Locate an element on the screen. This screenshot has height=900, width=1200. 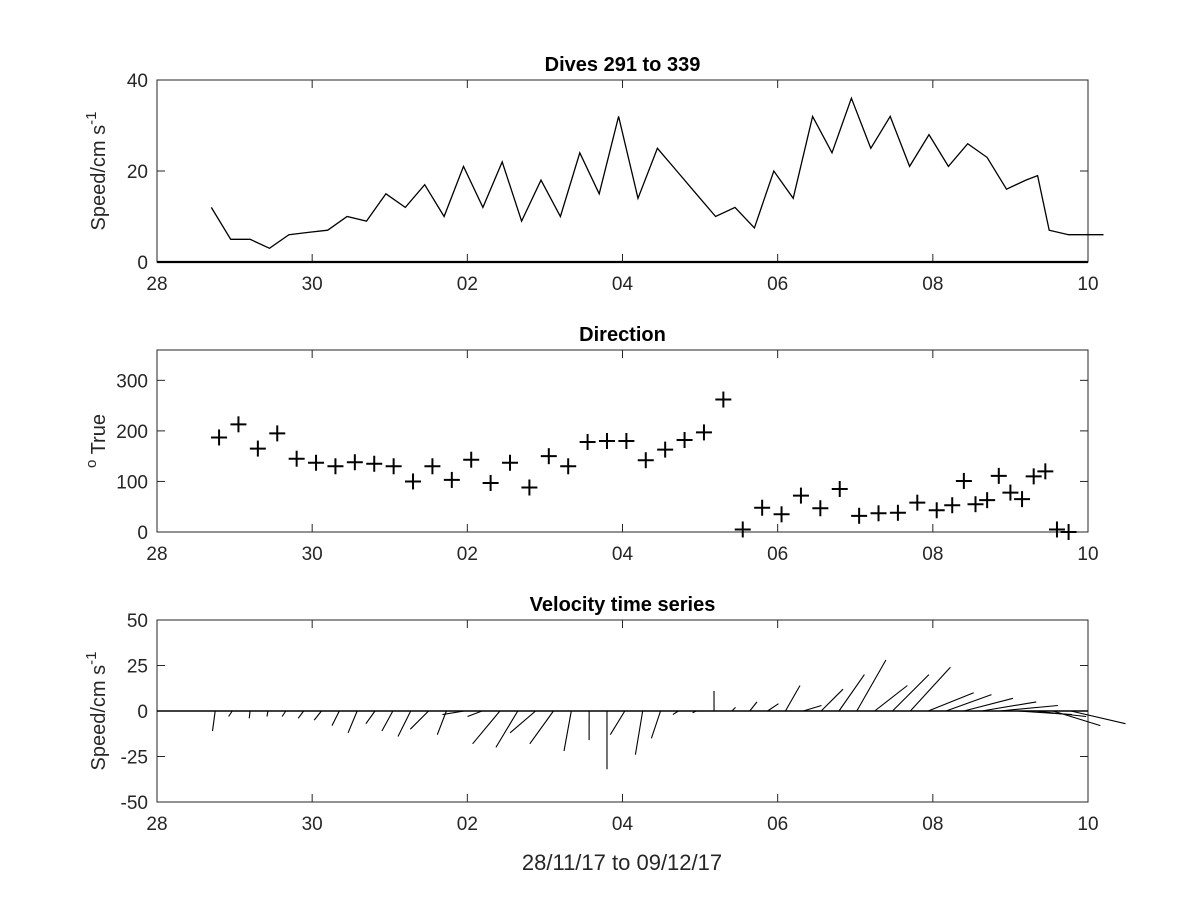
x-tick-label: 04 is located at coordinates (623, 284).